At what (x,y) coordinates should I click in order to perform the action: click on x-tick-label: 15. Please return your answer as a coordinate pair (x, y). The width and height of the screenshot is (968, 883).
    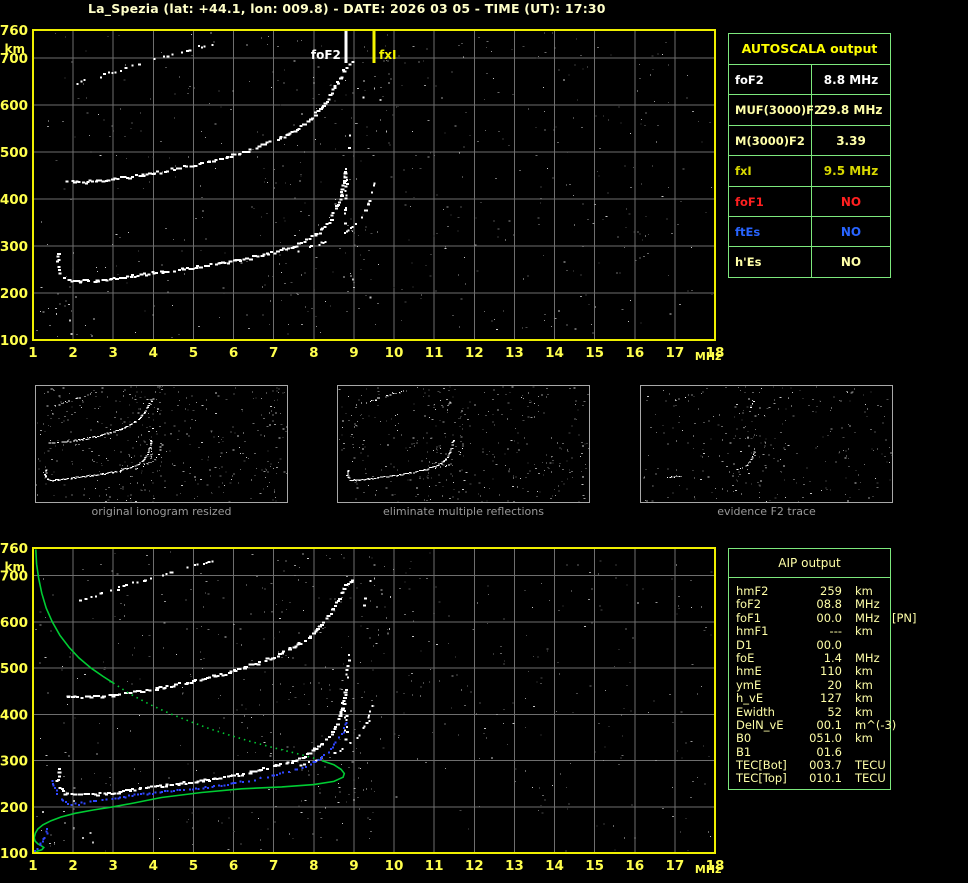
    Looking at the image, I should click on (594, 866).